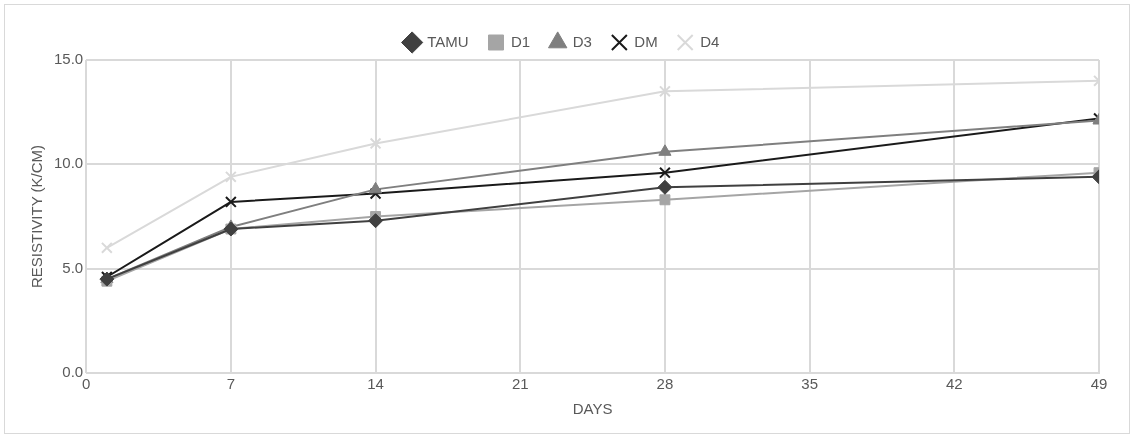  What do you see at coordinates (520, 384) in the screenshot?
I see `x-tick-label: 21` at bounding box center [520, 384].